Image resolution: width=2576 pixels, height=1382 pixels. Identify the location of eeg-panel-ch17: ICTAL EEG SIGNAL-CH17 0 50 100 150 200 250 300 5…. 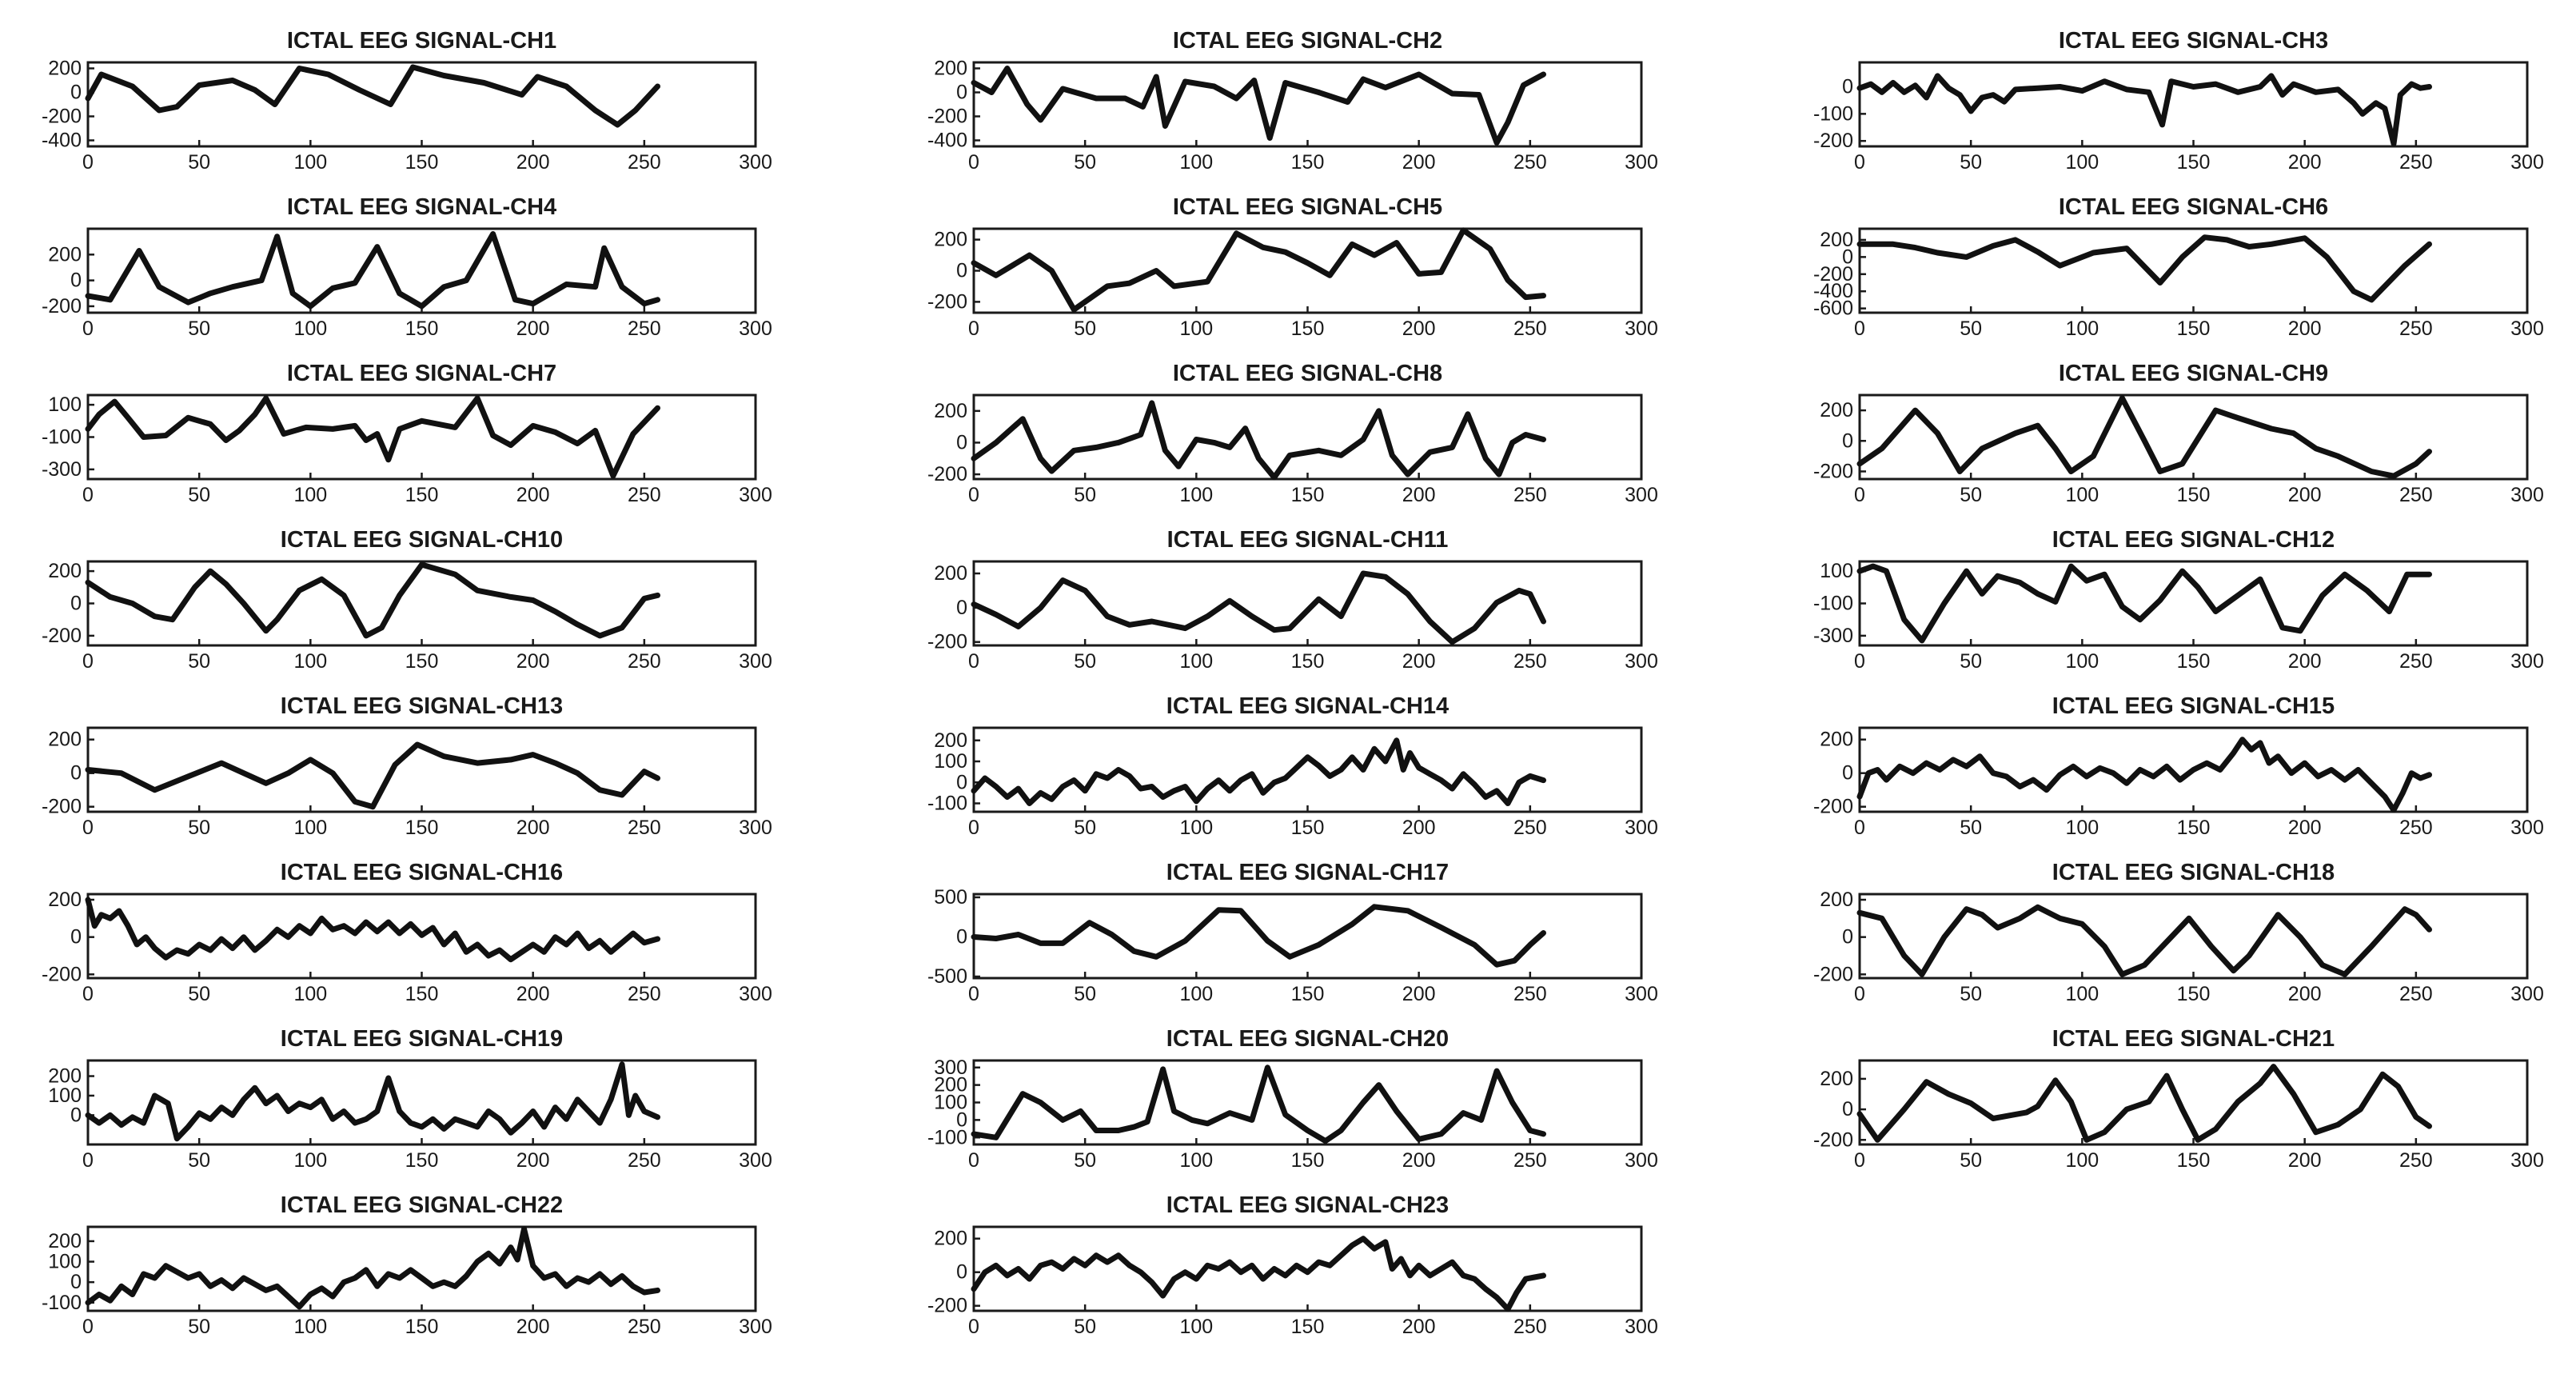
(1292, 932).